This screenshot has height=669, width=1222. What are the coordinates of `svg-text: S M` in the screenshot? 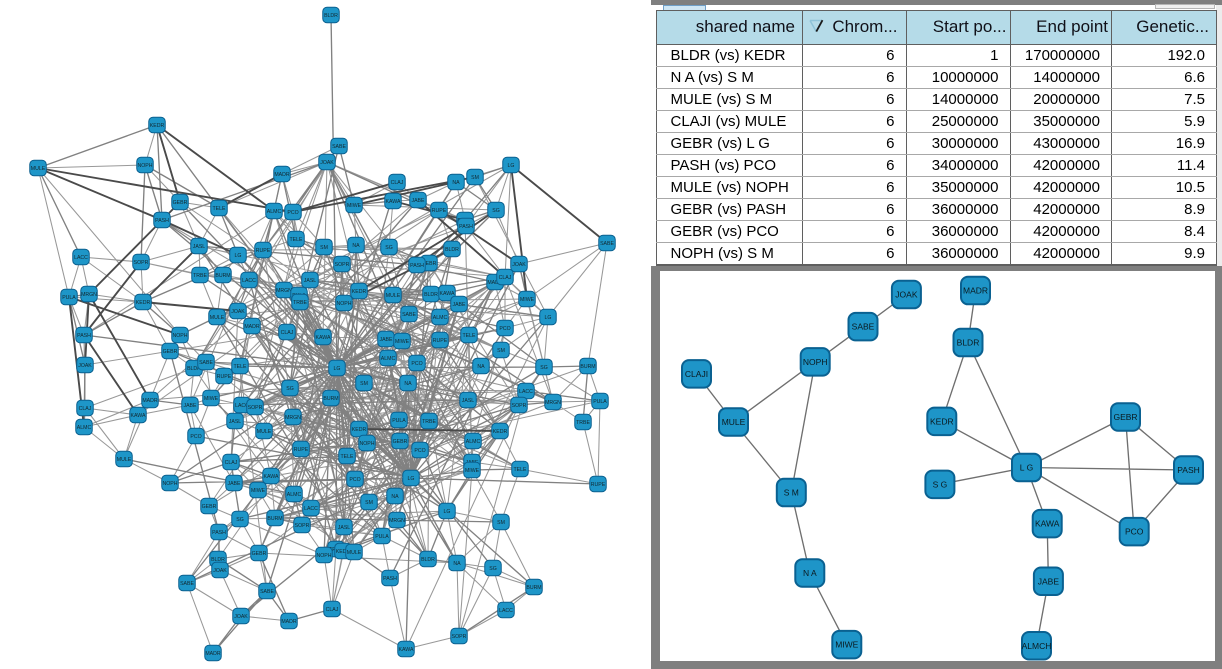 It's located at (791, 493).